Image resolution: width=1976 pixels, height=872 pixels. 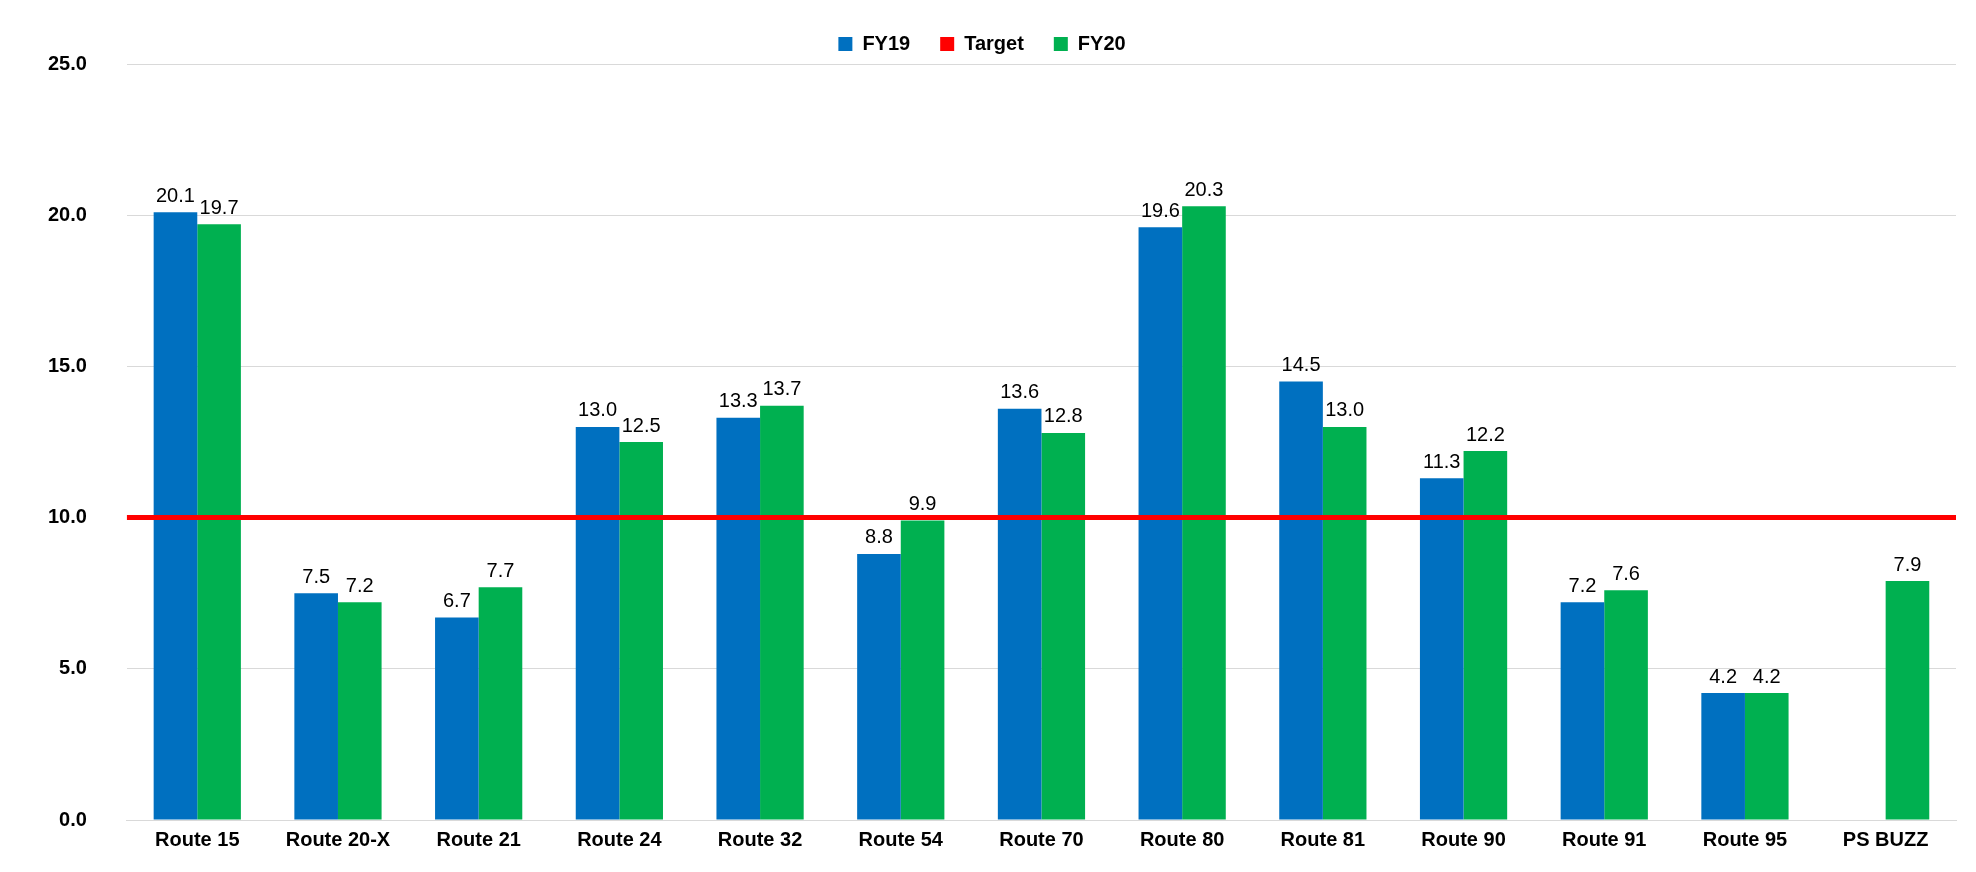 I want to click on data-label: 20.3, so click(x=1204, y=188).